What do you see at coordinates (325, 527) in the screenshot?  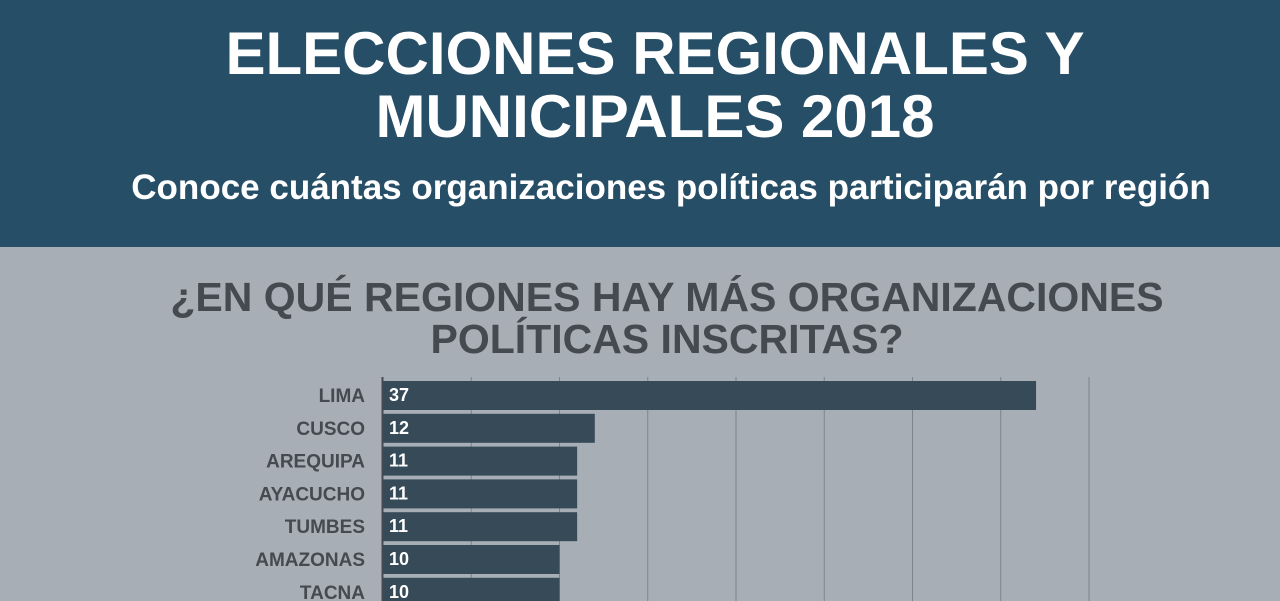 I see `category-label: TUMBES` at bounding box center [325, 527].